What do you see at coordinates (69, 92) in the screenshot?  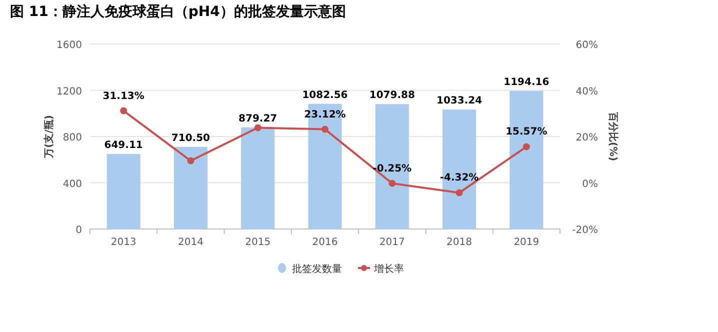 I see `y-tick-label: 1200` at bounding box center [69, 92].